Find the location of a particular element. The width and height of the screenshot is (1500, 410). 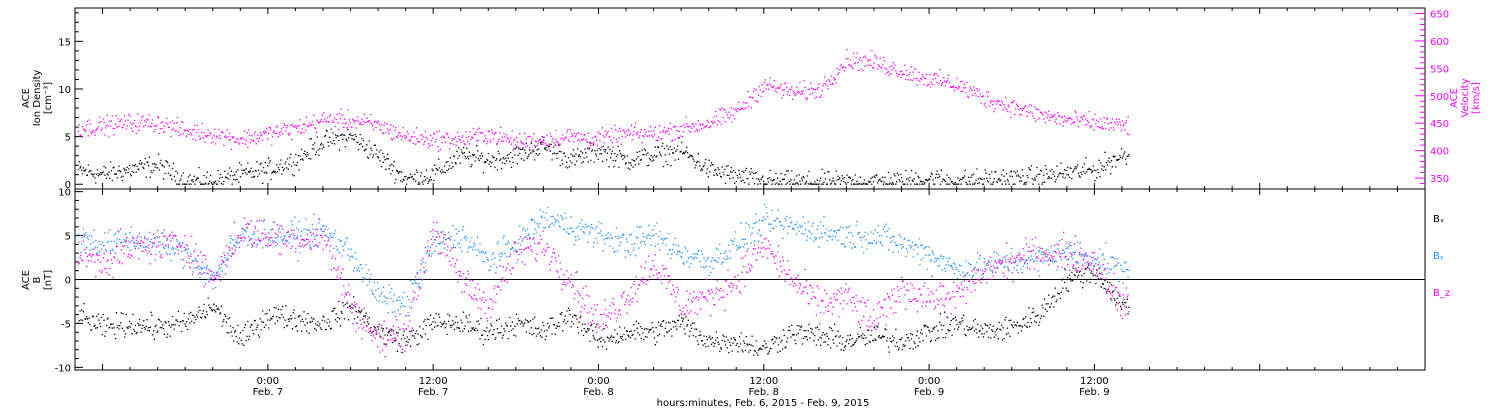

b-axis-label: ACE B [nT] is located at coordinates (37, 280).